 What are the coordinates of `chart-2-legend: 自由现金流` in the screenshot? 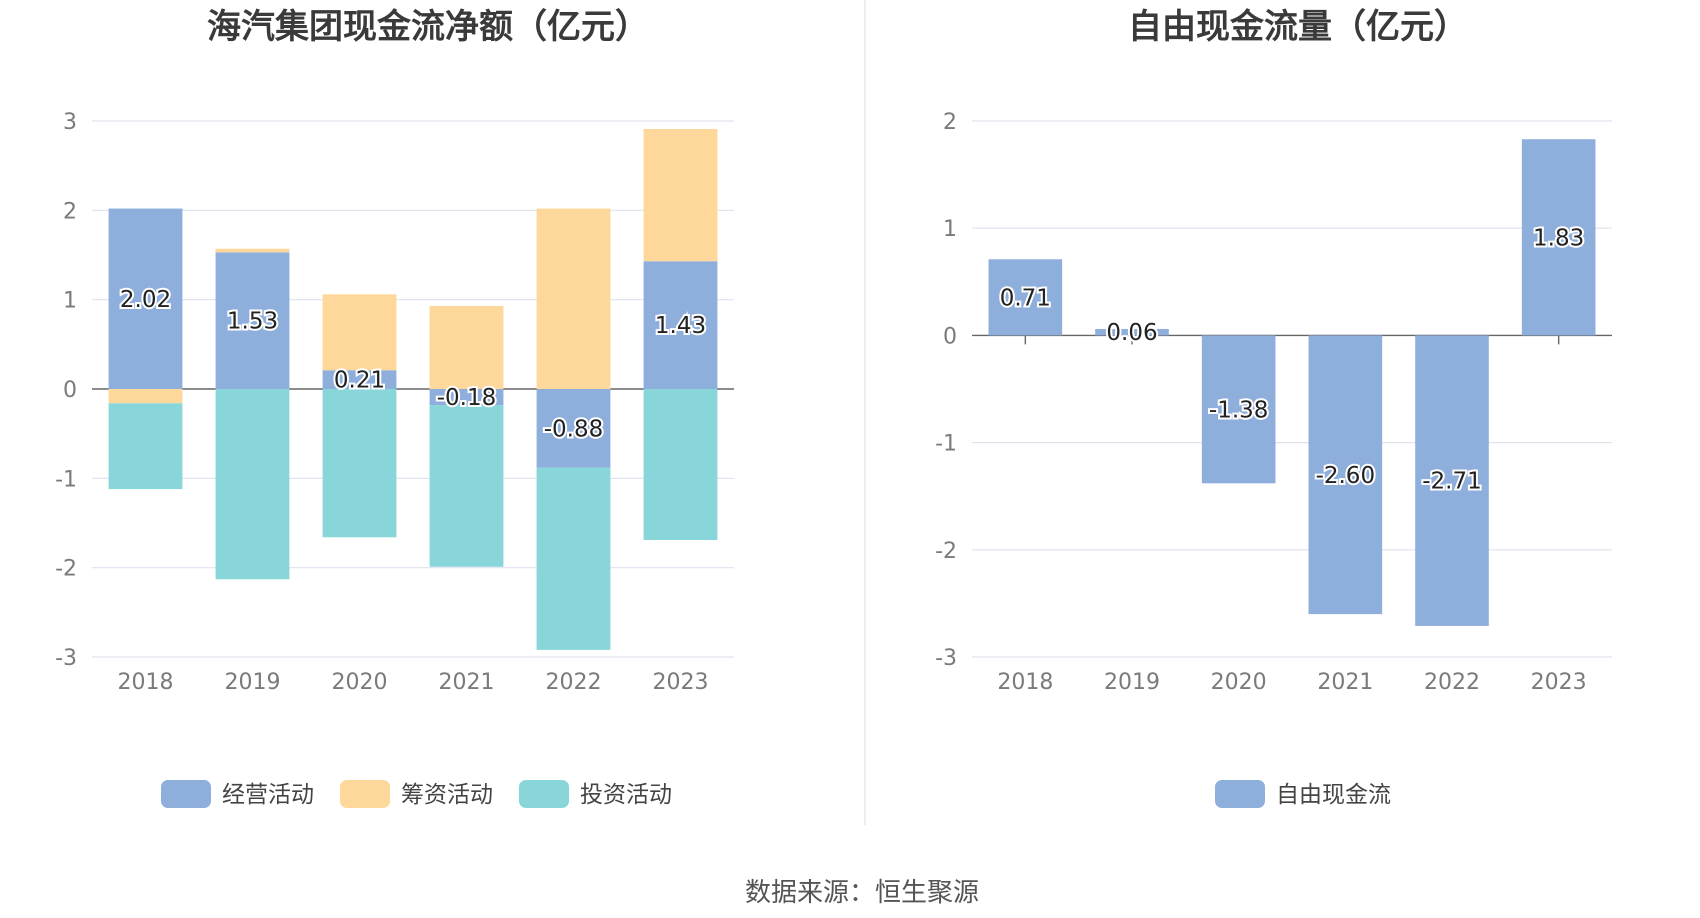 It's located at (1303, 794).